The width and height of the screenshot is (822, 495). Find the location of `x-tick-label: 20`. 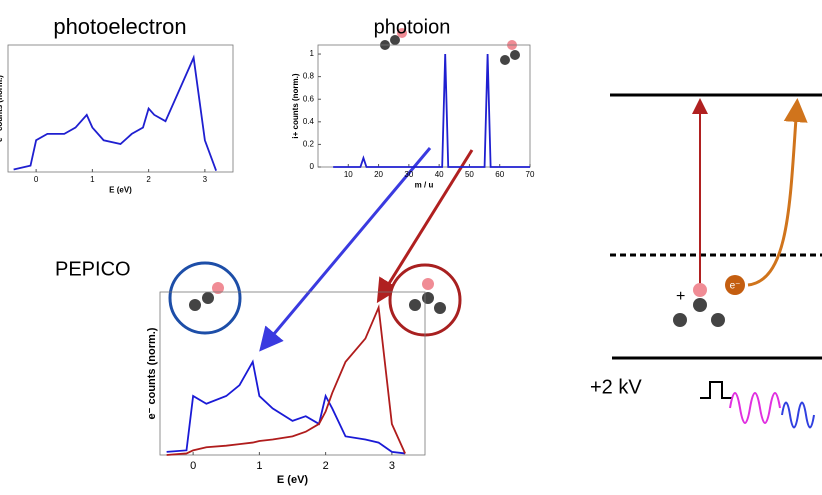

x-tick-label: 20 is located at coordinates (378, 174).